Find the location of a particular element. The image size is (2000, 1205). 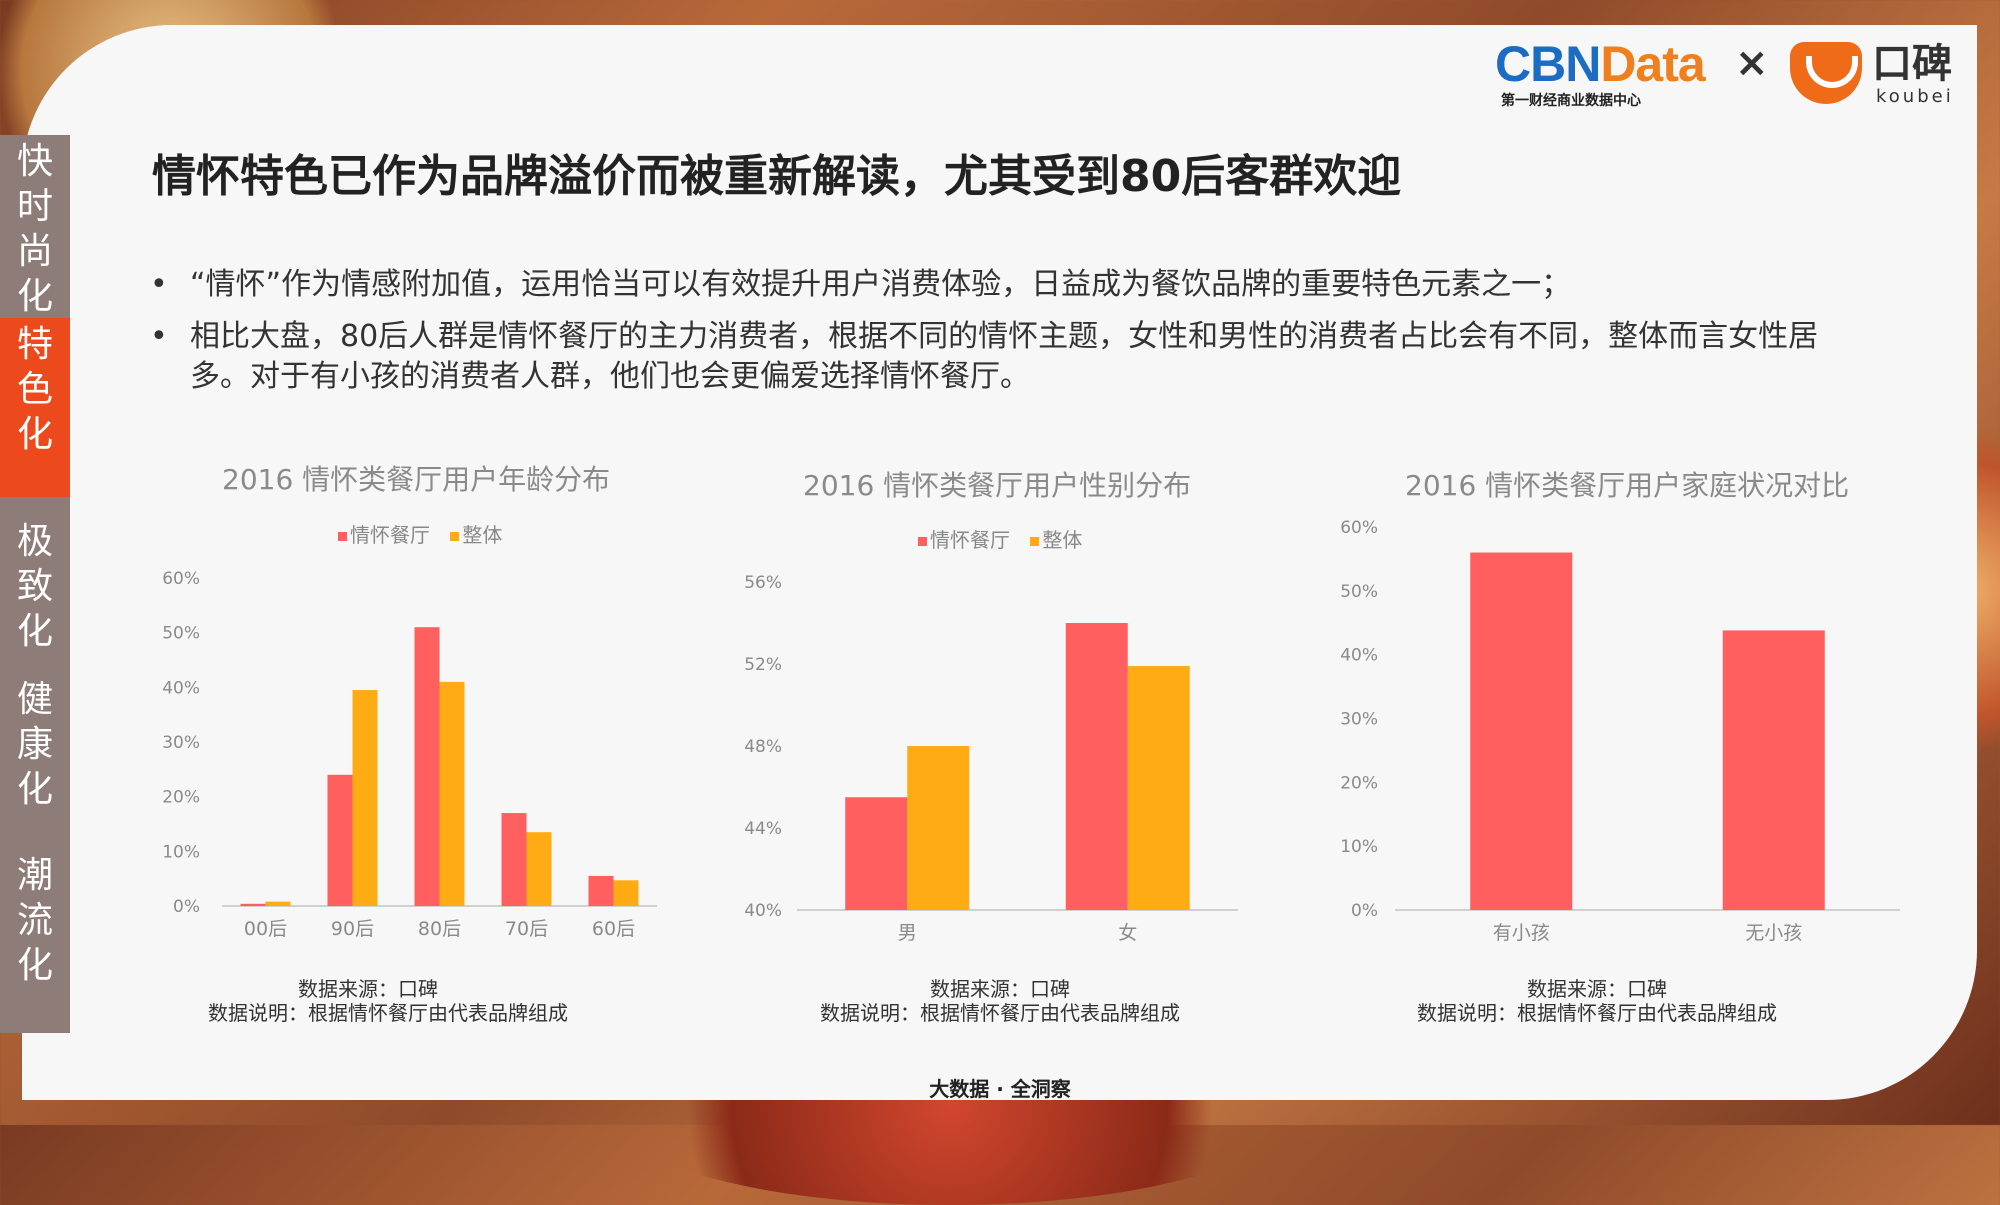

chart-legend-age: 情怀餐厅 整体 is located at coordinates (427, 533).